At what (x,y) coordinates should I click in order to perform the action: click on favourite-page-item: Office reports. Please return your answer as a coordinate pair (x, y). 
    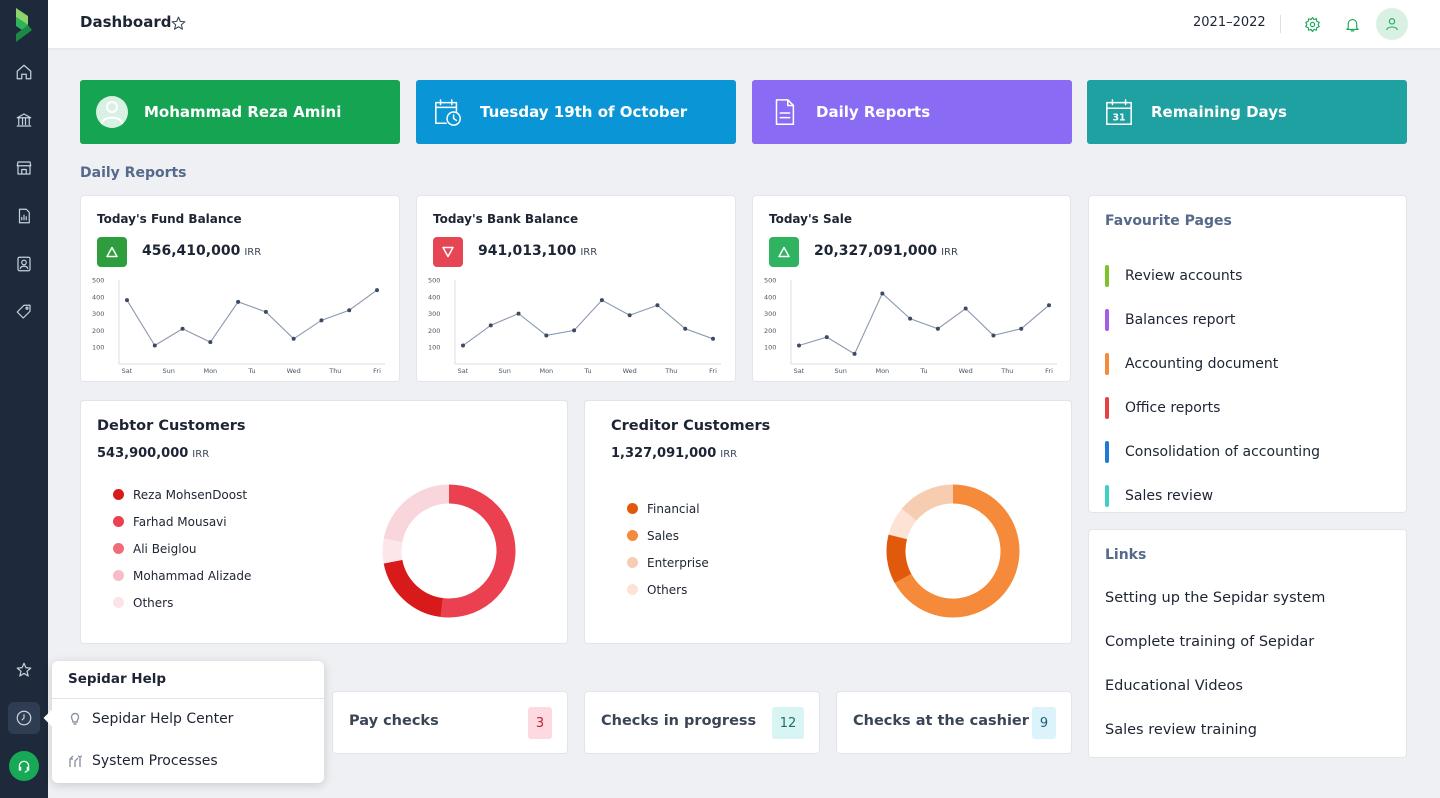
    Looking at the image, I should click on (1212, 408).